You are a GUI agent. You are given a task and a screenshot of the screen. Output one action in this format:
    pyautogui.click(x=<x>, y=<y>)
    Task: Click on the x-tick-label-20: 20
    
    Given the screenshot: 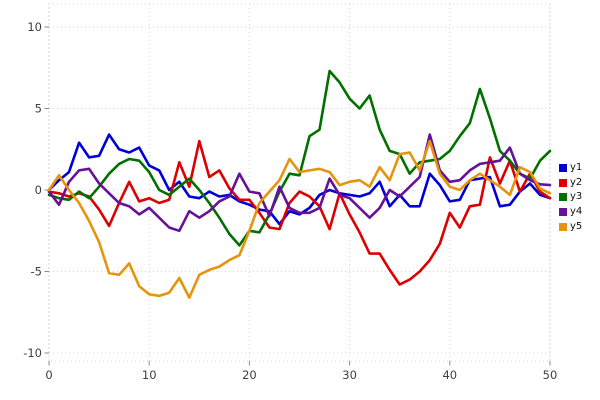 What is the action you would take?
    pyautogui.click(x=249, y=375)
    